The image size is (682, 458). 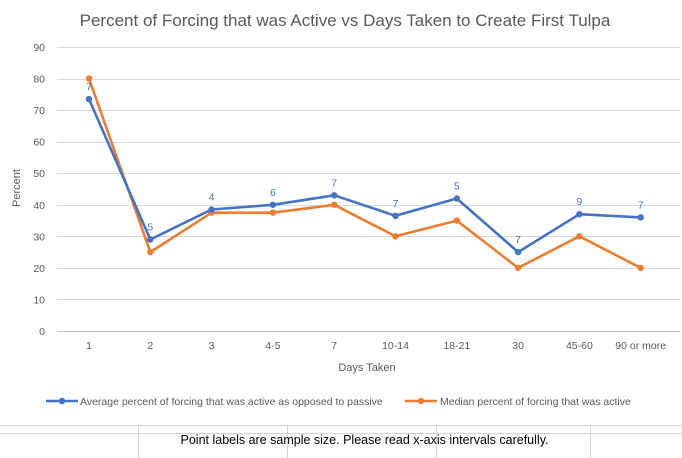 I want to click on x-tick-label: 1, so click(x=89, y=346).